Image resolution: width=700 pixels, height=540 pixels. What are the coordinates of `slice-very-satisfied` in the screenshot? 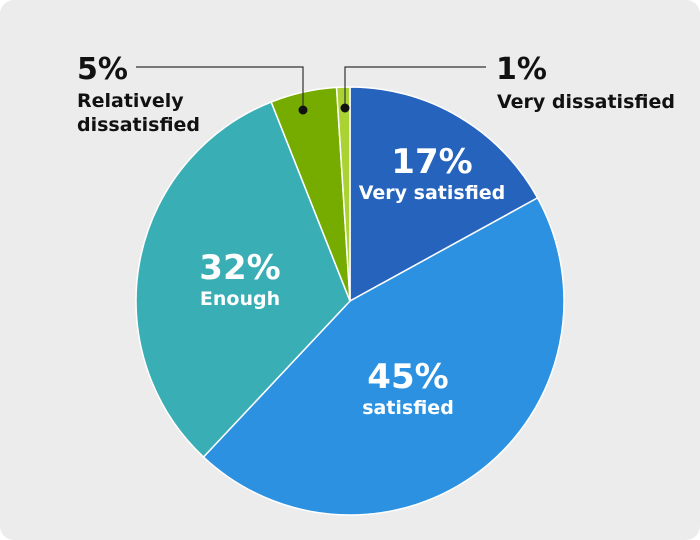 It's located at (444, 194).